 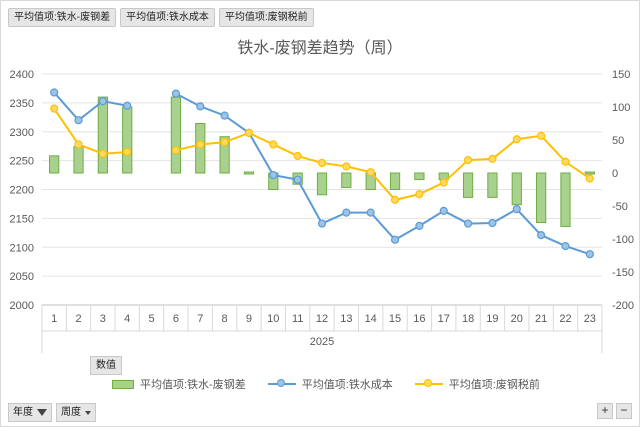 What do you see at coordinates (249, 319) in the screenshot?
I see `x-tick-label: 9` at bounding box center [249, 319].